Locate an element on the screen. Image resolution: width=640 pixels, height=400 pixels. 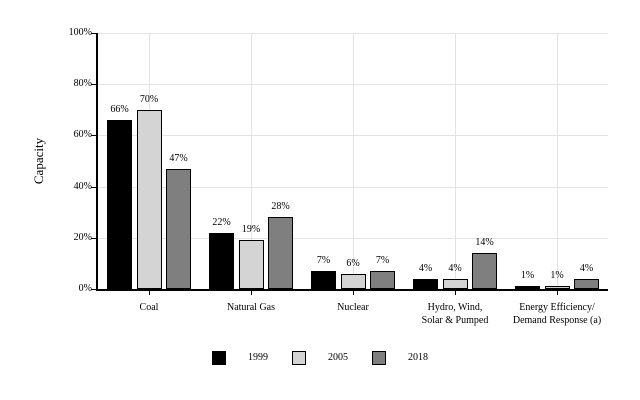
category-label: Hydro, Wind, Solar & Pumped is located at coordinates (455, 314).